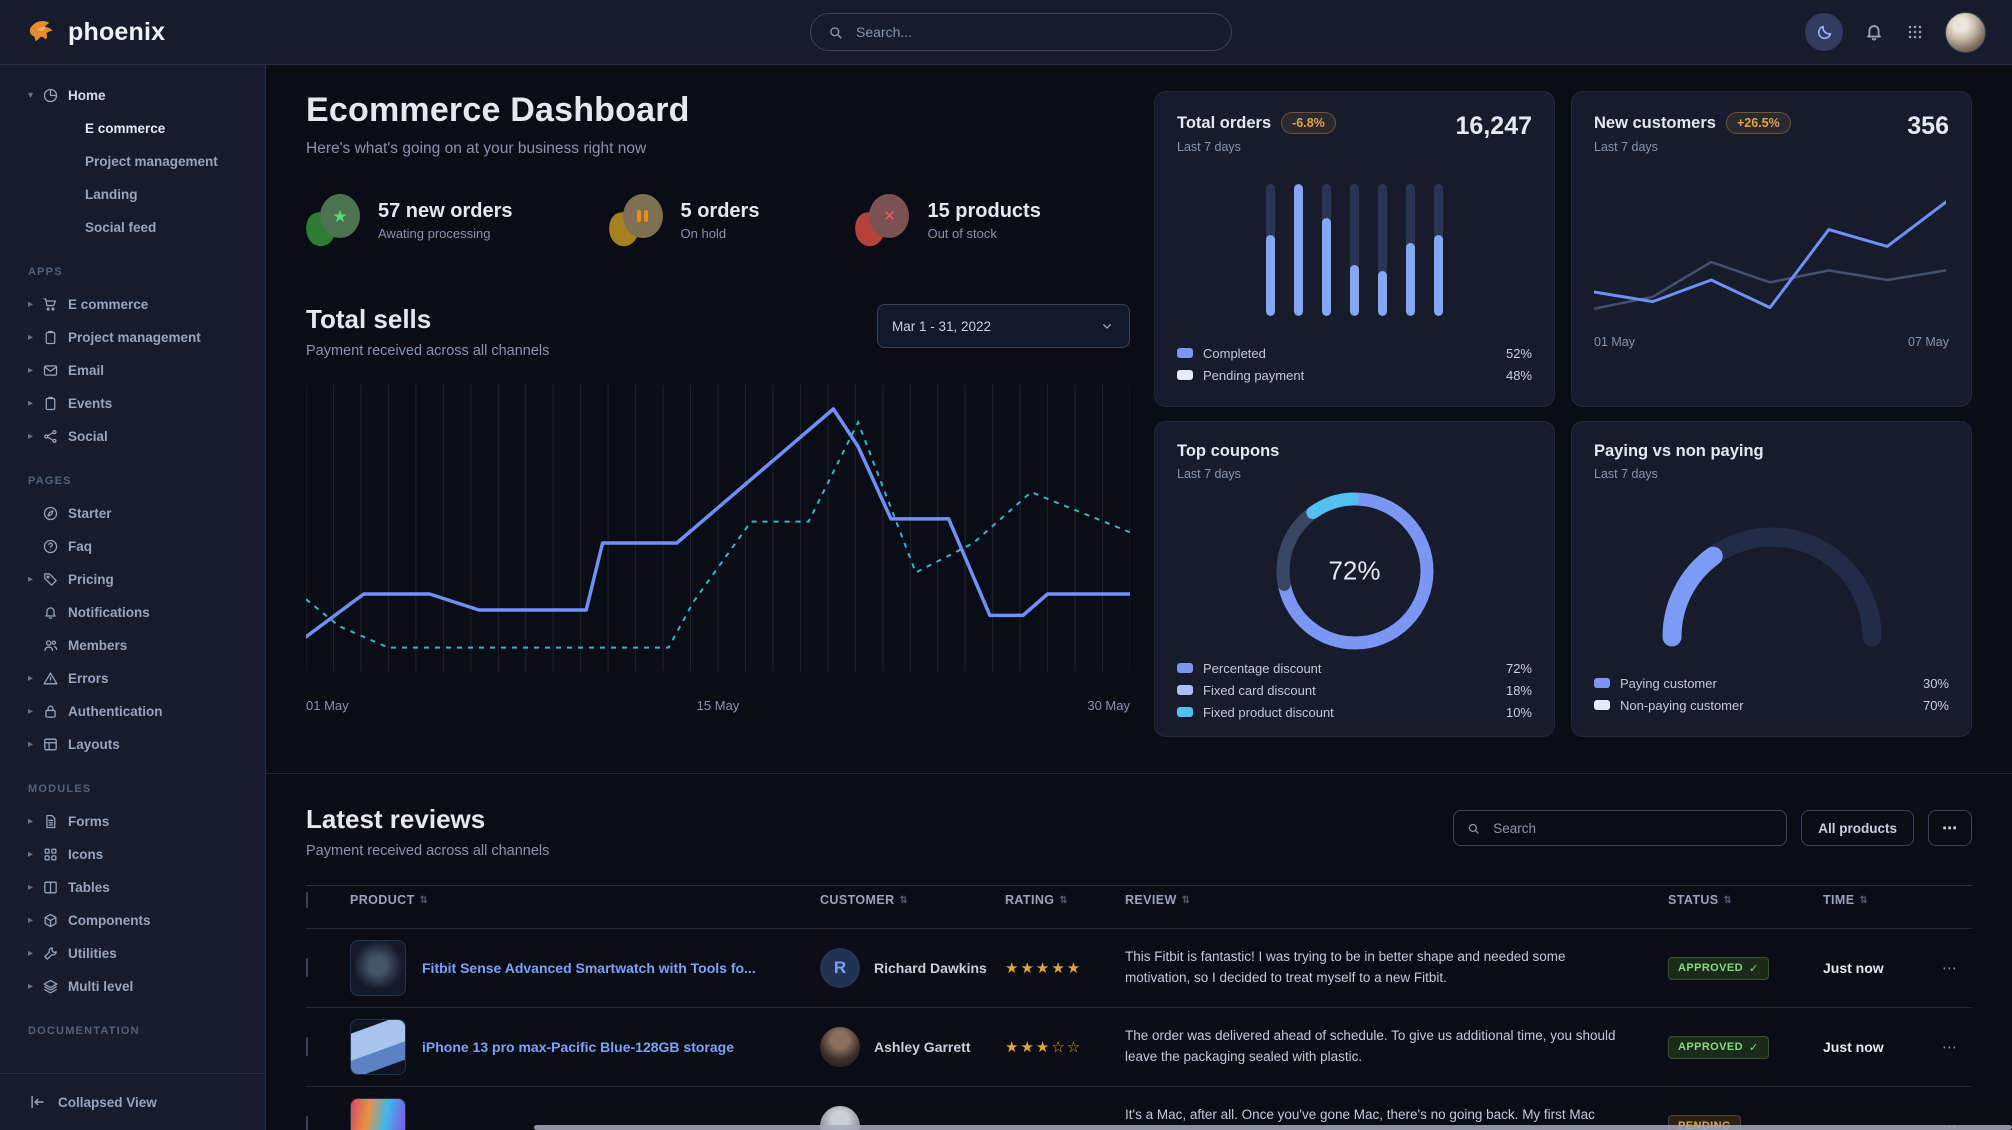  I want to click on legend-label: Paying customer, so click(1668, 683).